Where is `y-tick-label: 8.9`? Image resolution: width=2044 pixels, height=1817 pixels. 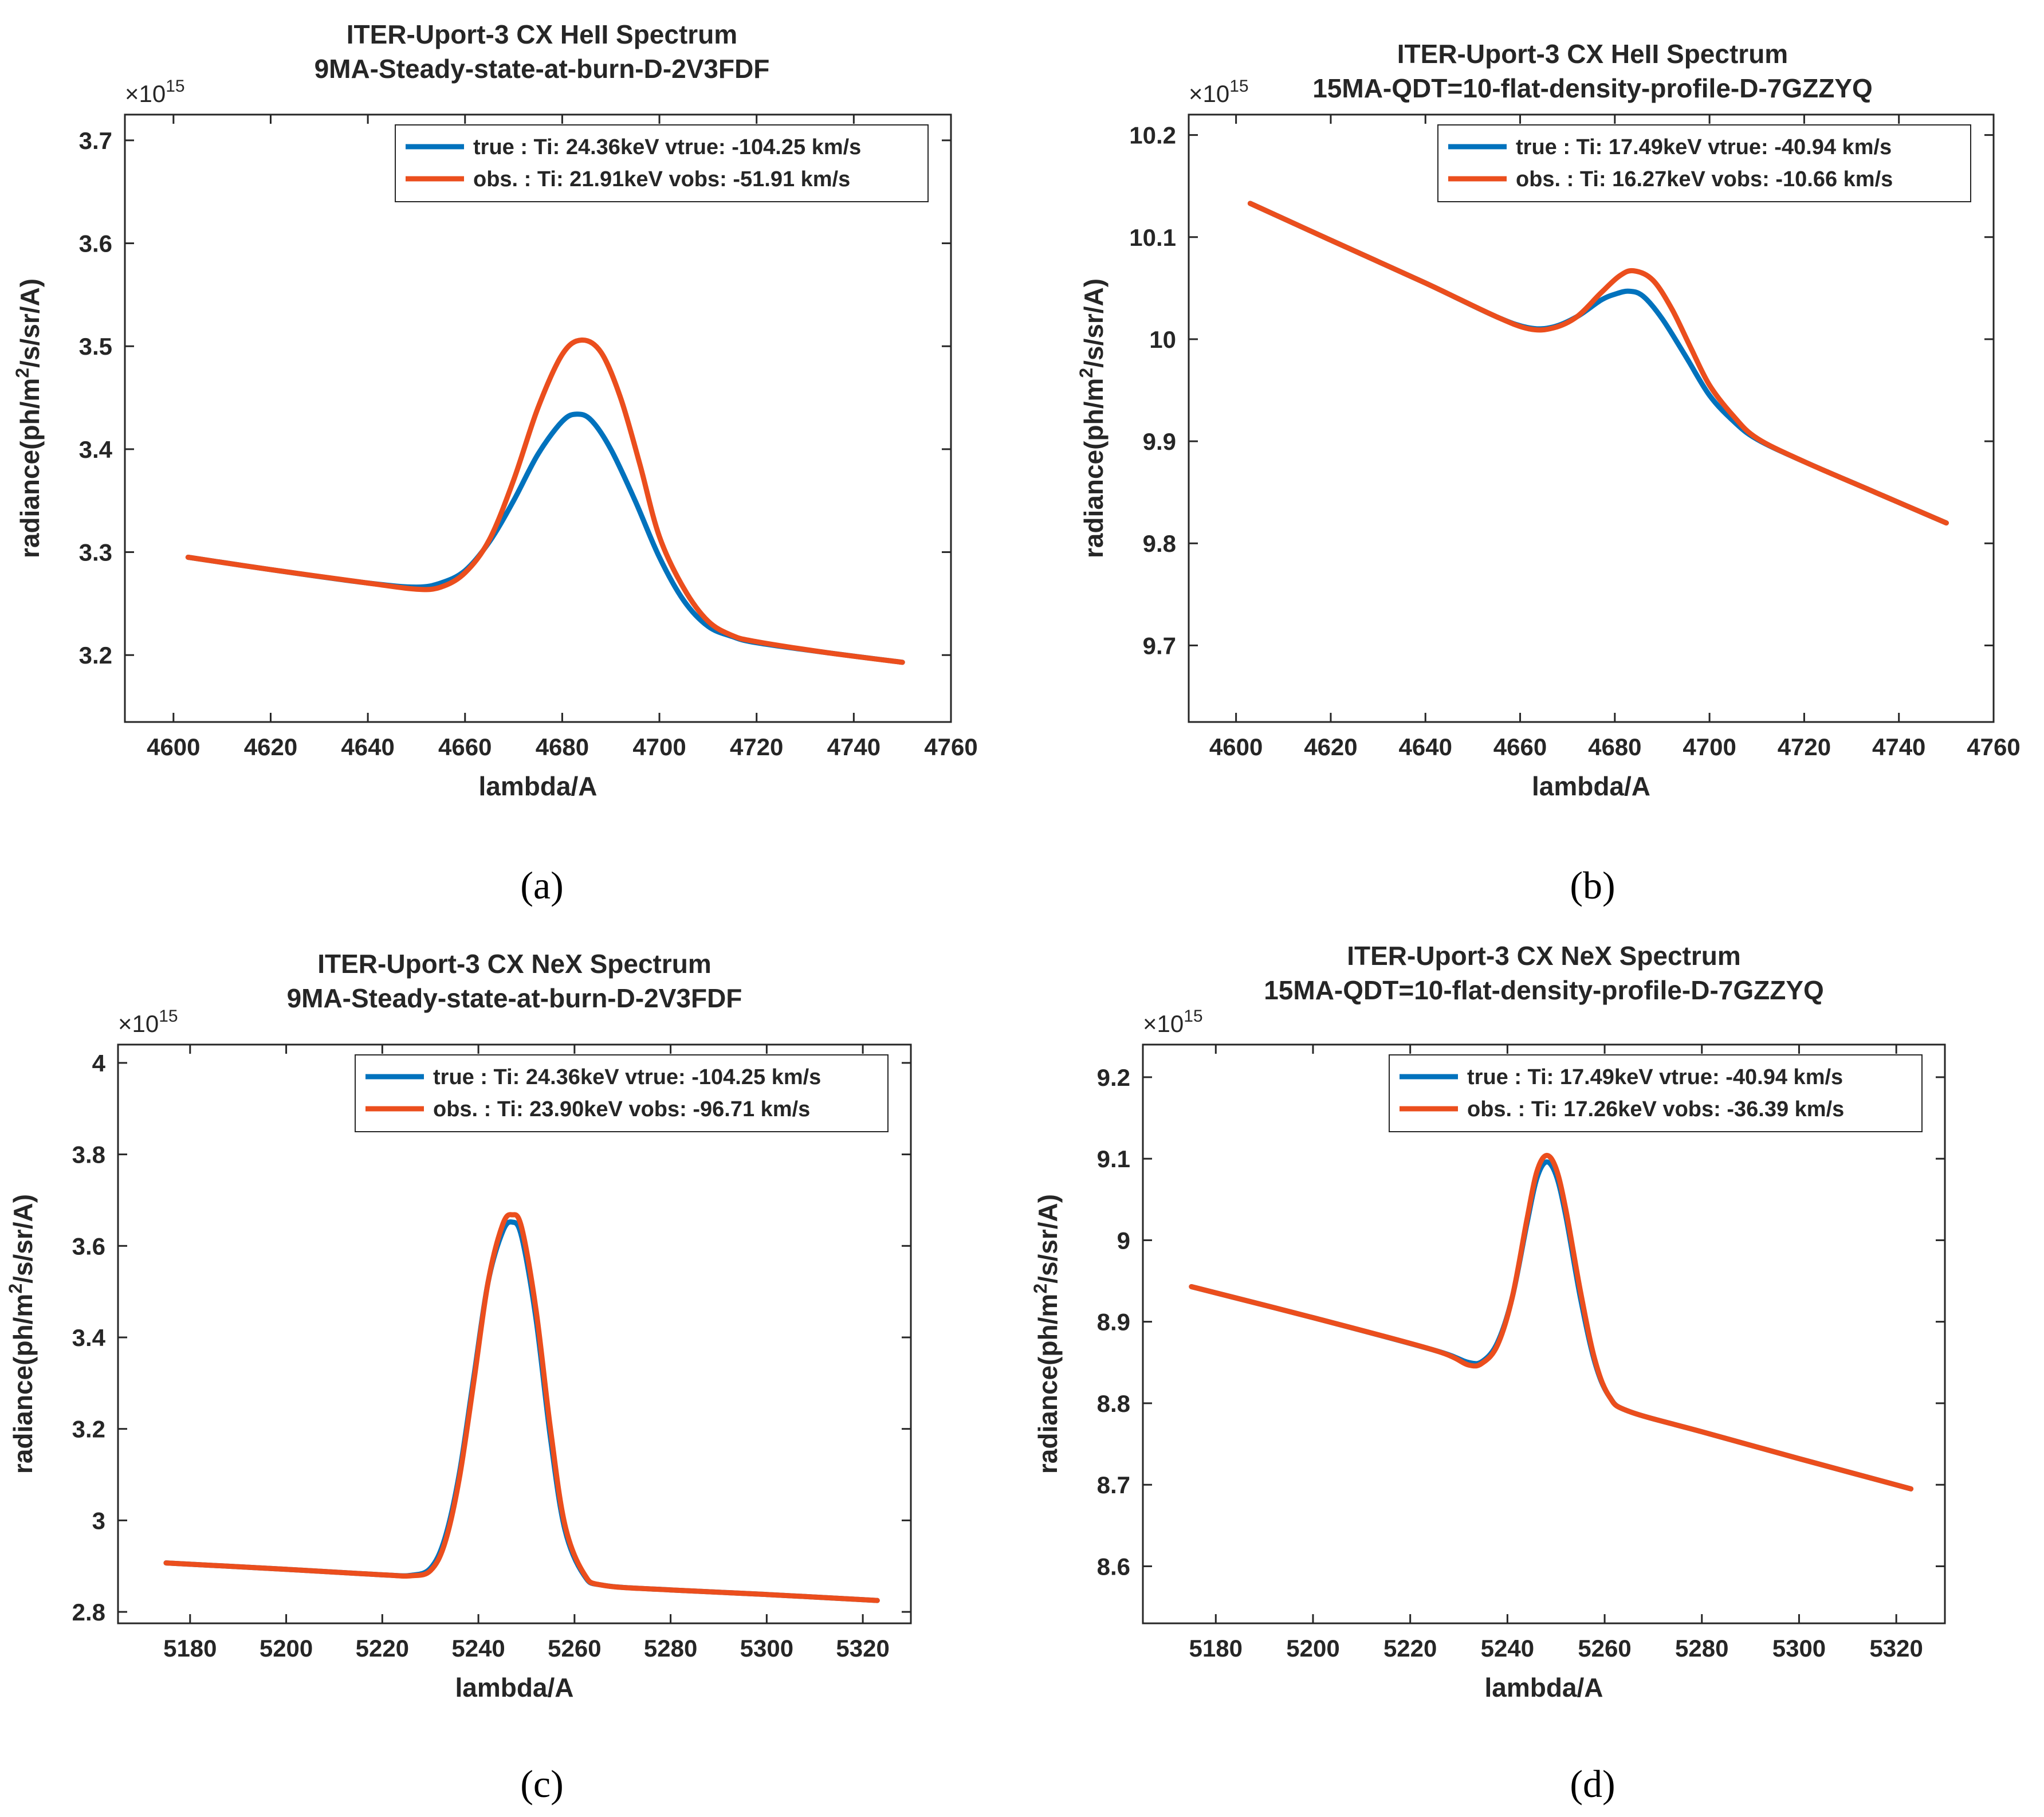
y-tick-label: 8.9 is located at coordinates (1113, 1322).